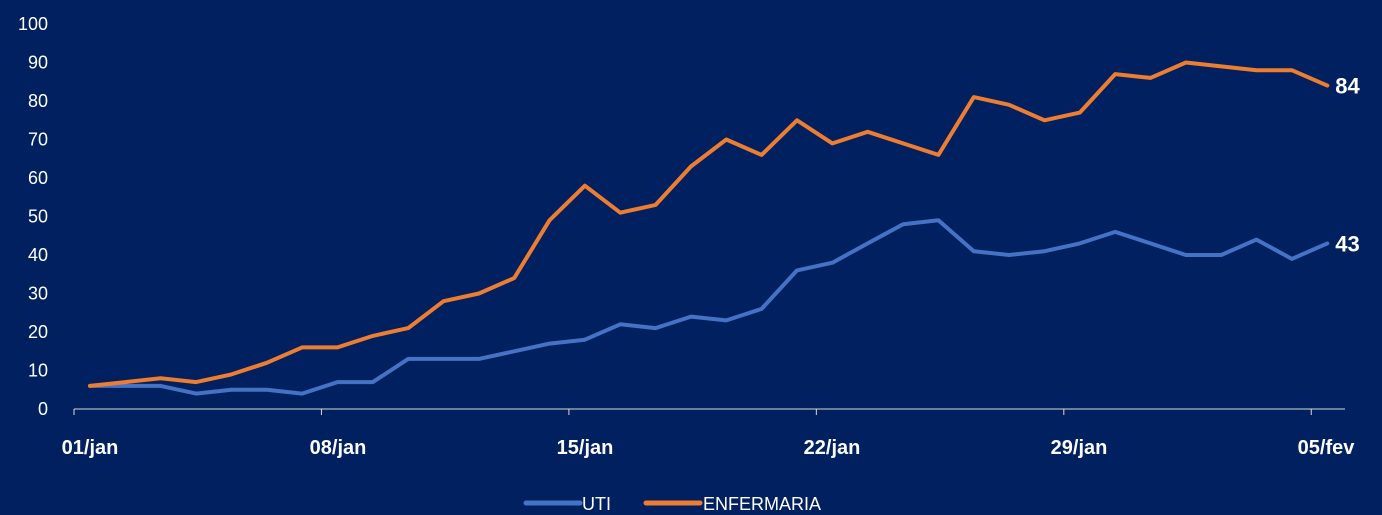 The height and width of the screenshot is (515, 1382). I want to click on y-axis-ticks: 0 10 20 30 40 50 60 70 80 90 100, so click(33, 216).